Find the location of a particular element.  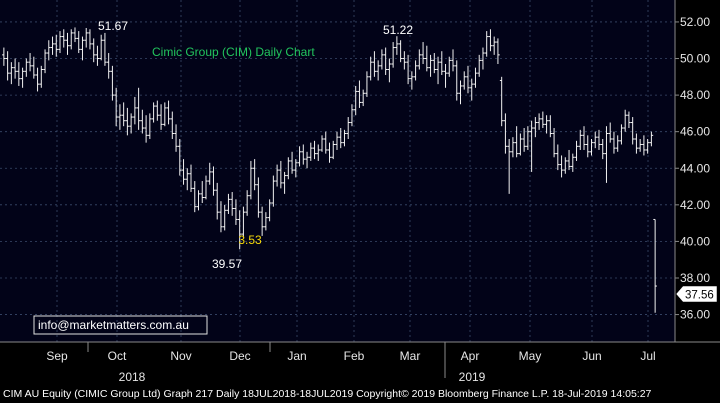

x-tick-label: Apr is located at coordinates (470, 356).